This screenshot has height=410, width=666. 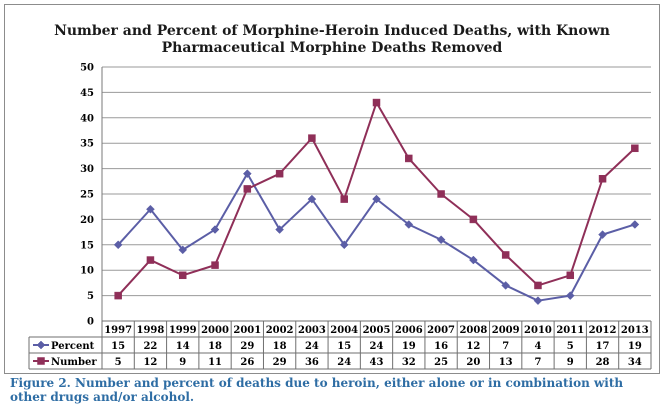 I want to click on x-tick-label: 1999, so click(x=183, y=330).